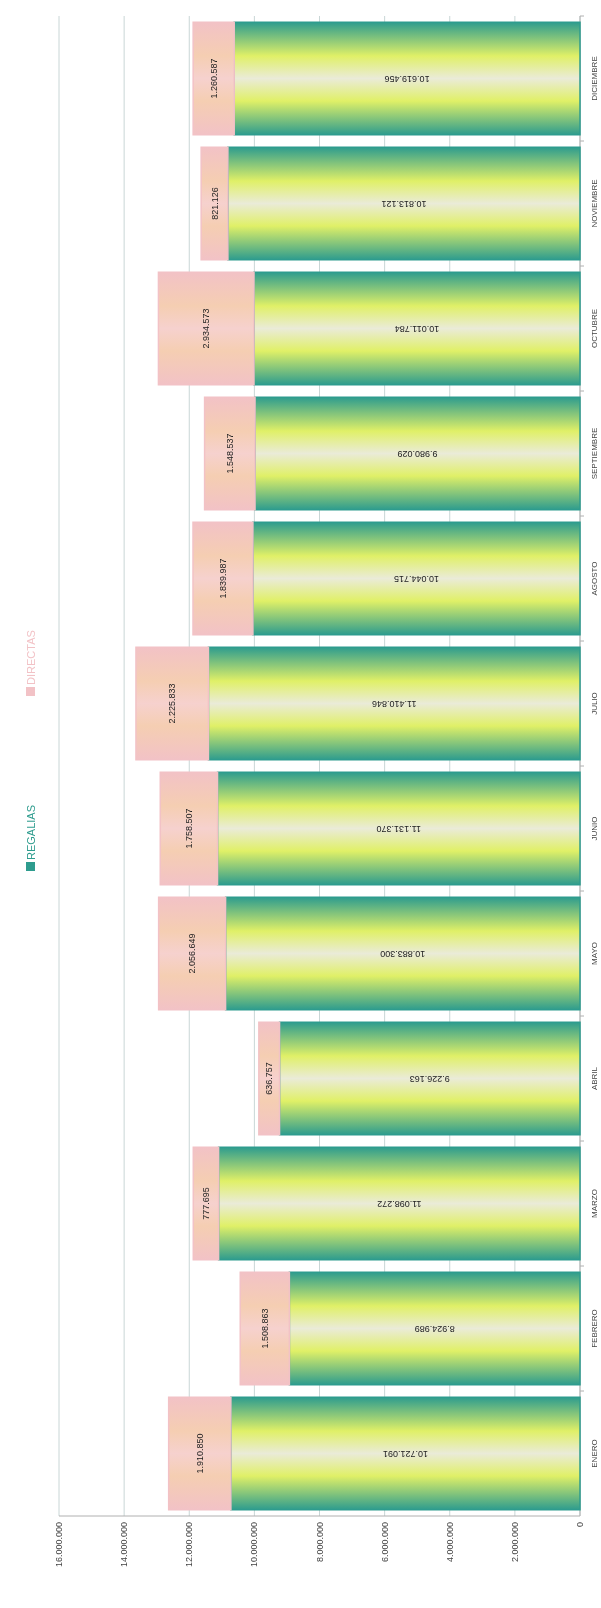 This screenshot has width=601, height=1608. I want to click on data-label: 777.695, so click(205, 1203).